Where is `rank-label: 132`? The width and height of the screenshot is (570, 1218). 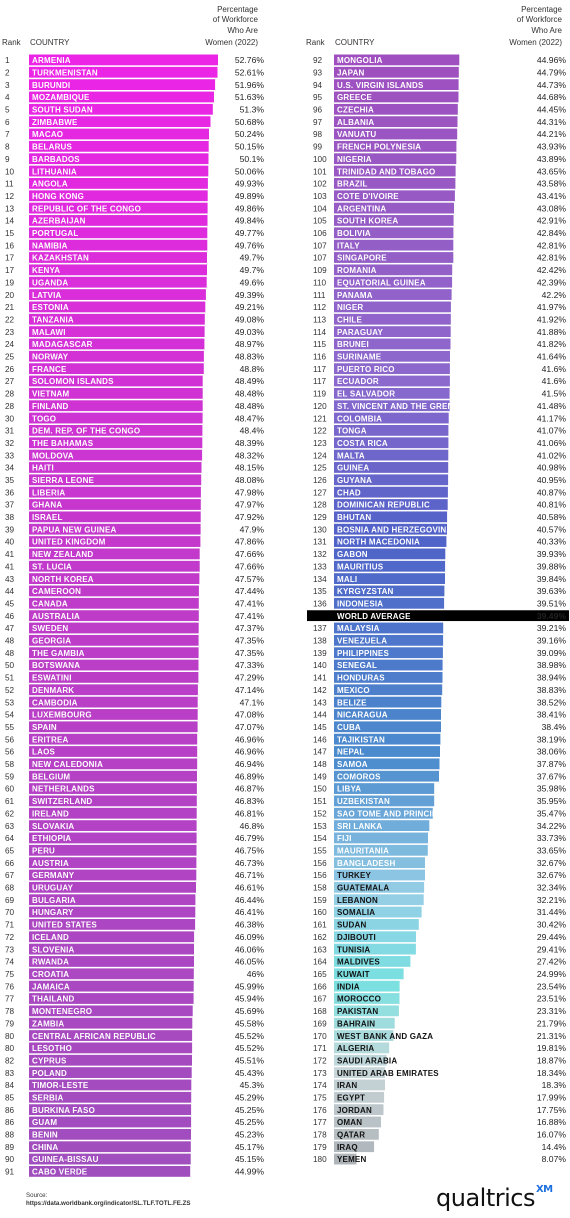 rank-label: 132 is located at coordinates (320, 554).